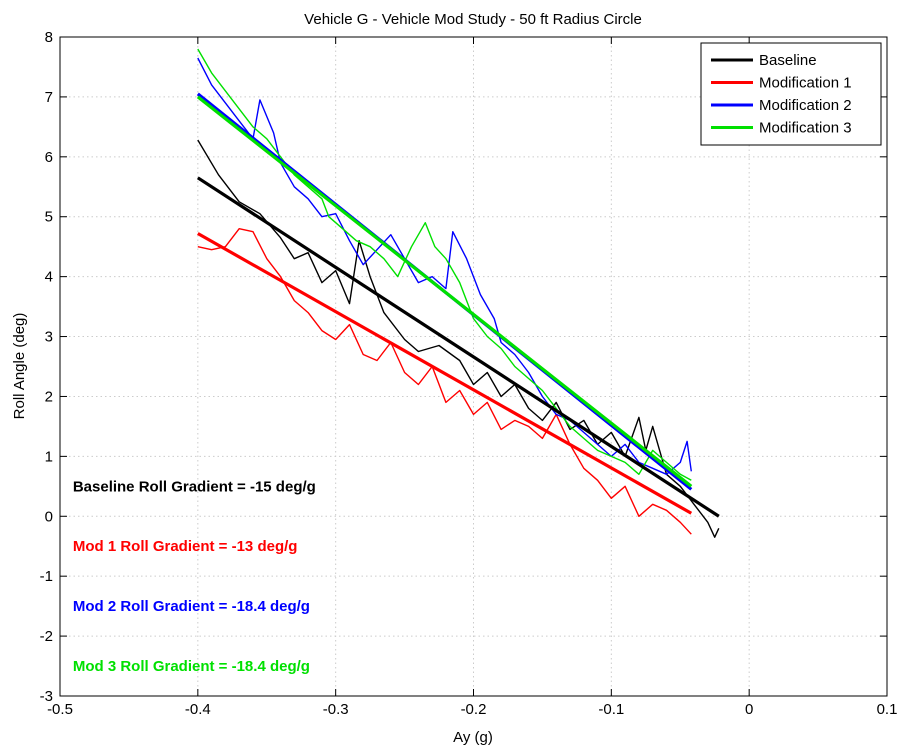 The image size is (907, 749). What do you see at coordinates (49, 97) in the screenshot?
I see `y-tick-label: 7` at bounding box center [49, 97].